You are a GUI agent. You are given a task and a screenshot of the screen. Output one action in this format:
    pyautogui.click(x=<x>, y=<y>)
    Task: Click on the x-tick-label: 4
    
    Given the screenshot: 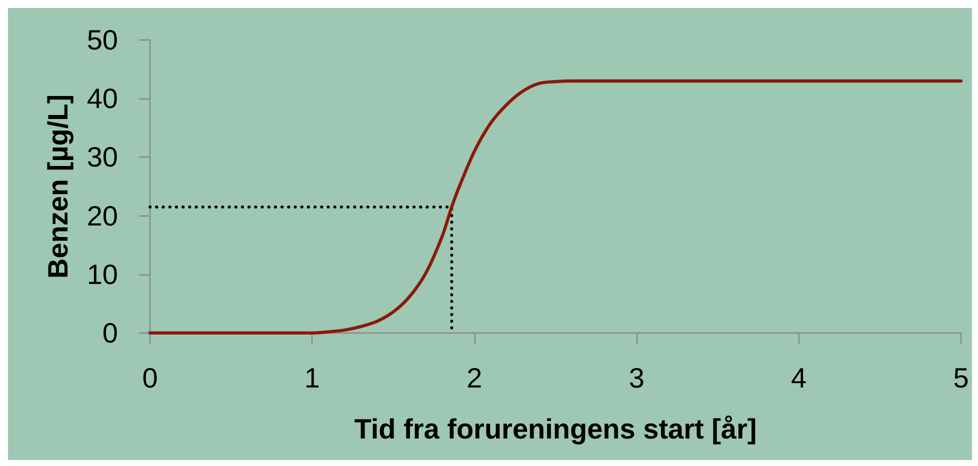 What is the action you would take?
    pyautogui.click(x=799, y=378)
    